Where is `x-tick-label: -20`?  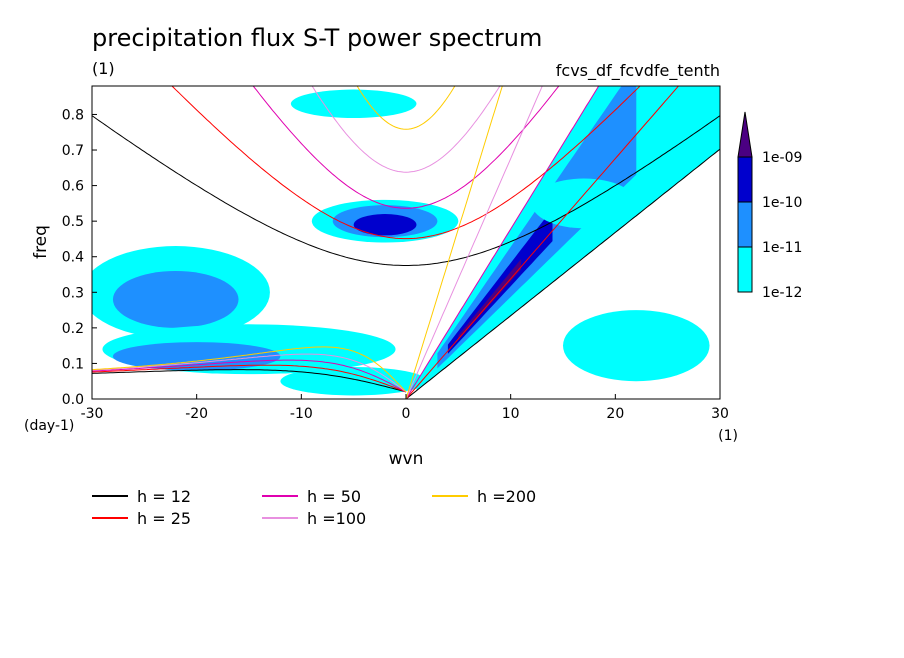
x-tick-label: -20 is located at coordinates (196, 414).